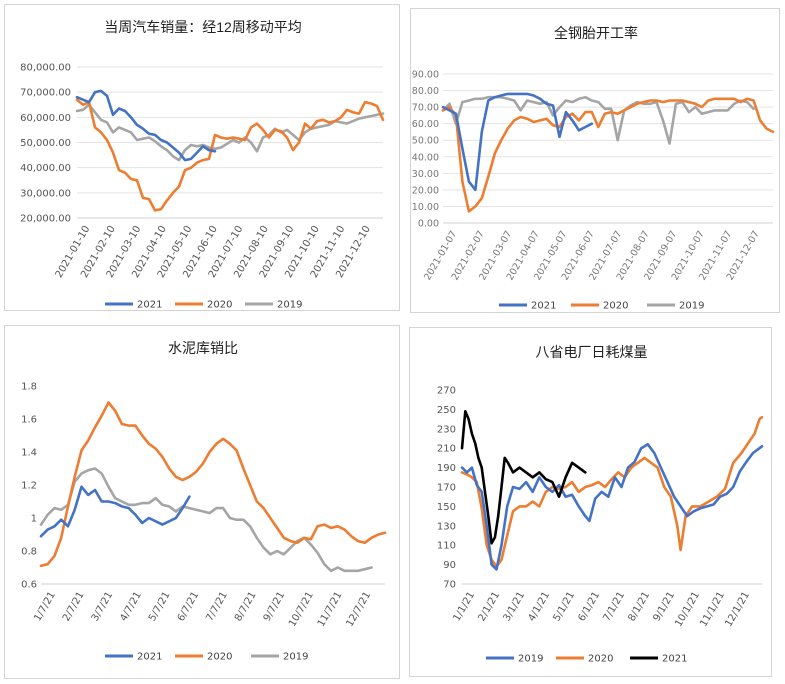 Image resolution: width=785 pixels, height=684 pixels. Describe the element at coordinates (514, 606) in the screenshot. I see `x-tick-label: 3/1/21` at that location.